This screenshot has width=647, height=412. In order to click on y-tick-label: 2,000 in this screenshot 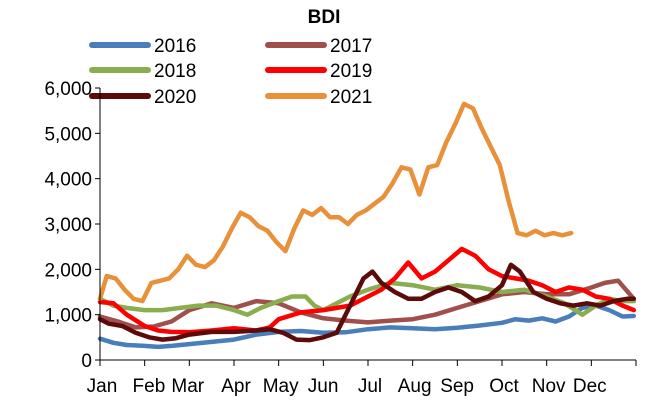, I will do `click(68, 270)`.